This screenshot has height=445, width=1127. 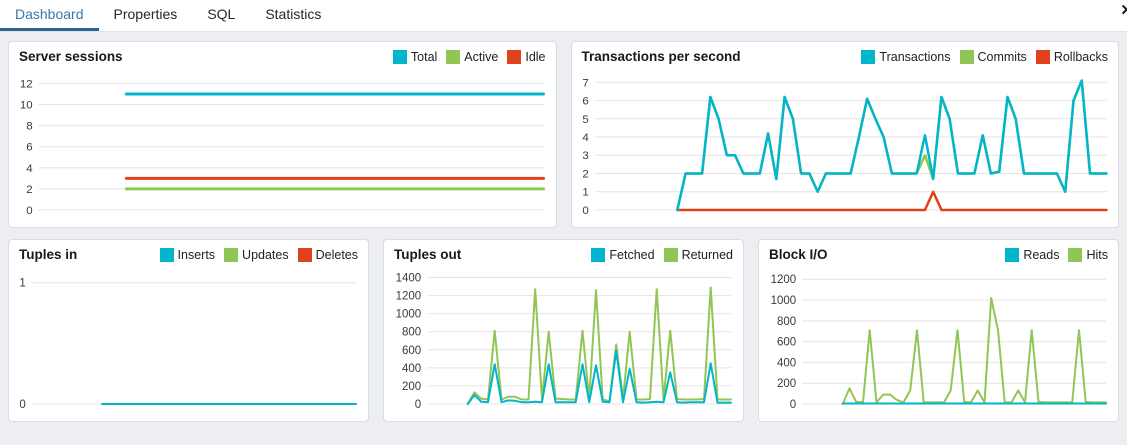 I want to click on chart-legend: Inserts Updates Deletes, so click(x=258, y=254).